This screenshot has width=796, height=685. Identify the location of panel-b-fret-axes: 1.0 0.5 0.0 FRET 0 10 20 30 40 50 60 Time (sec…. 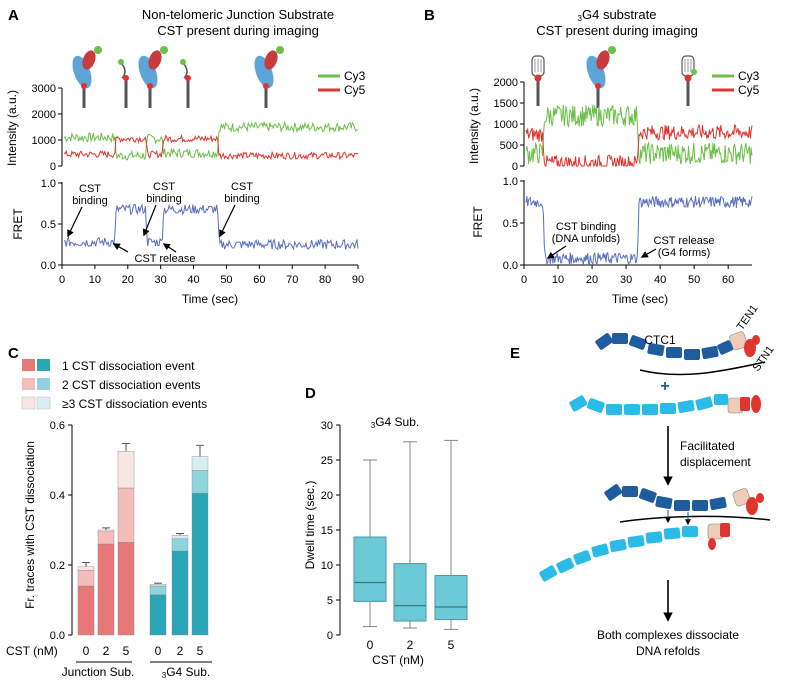
(611, 241).